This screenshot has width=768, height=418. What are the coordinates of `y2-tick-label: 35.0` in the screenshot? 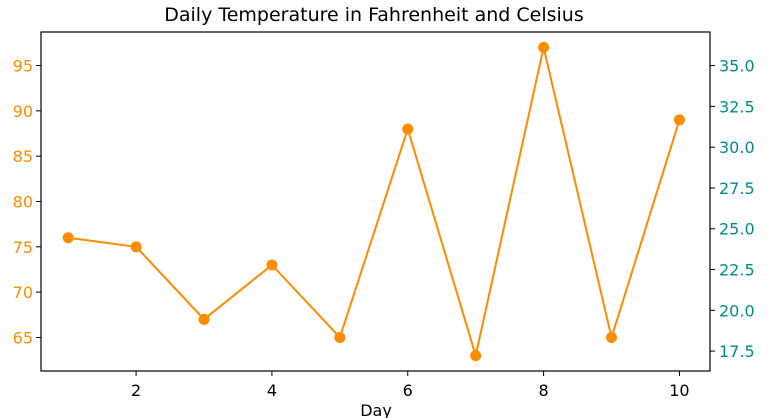 It's located at (737, 66).